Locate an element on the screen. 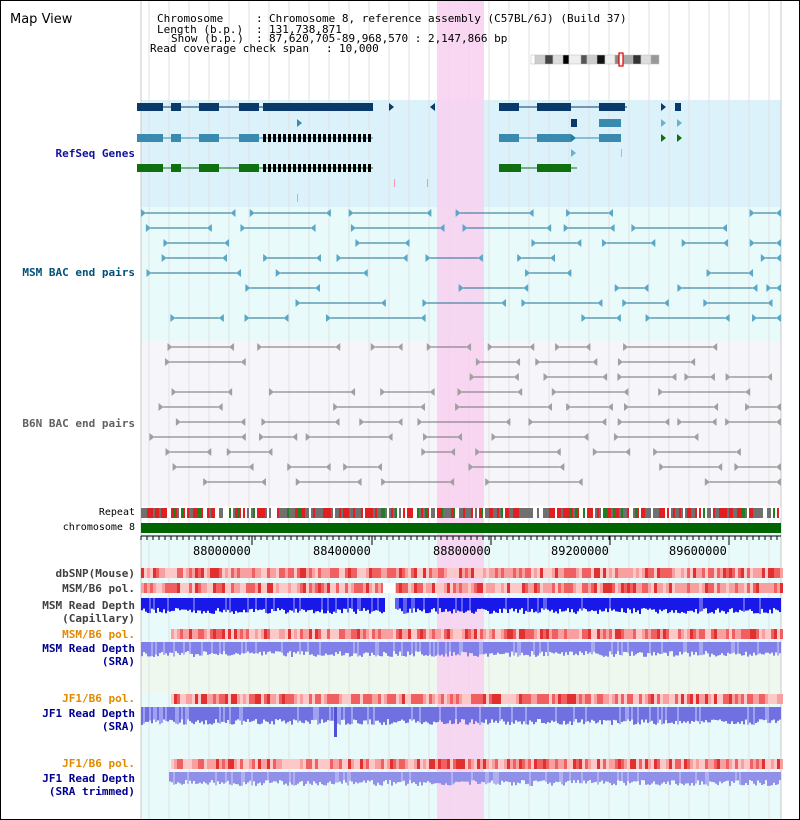 The width and height of the screenshot is (800, 820). track-label-msm-b6-pol-1: MSM/B6 pol. is located at coordinates (98, 588).